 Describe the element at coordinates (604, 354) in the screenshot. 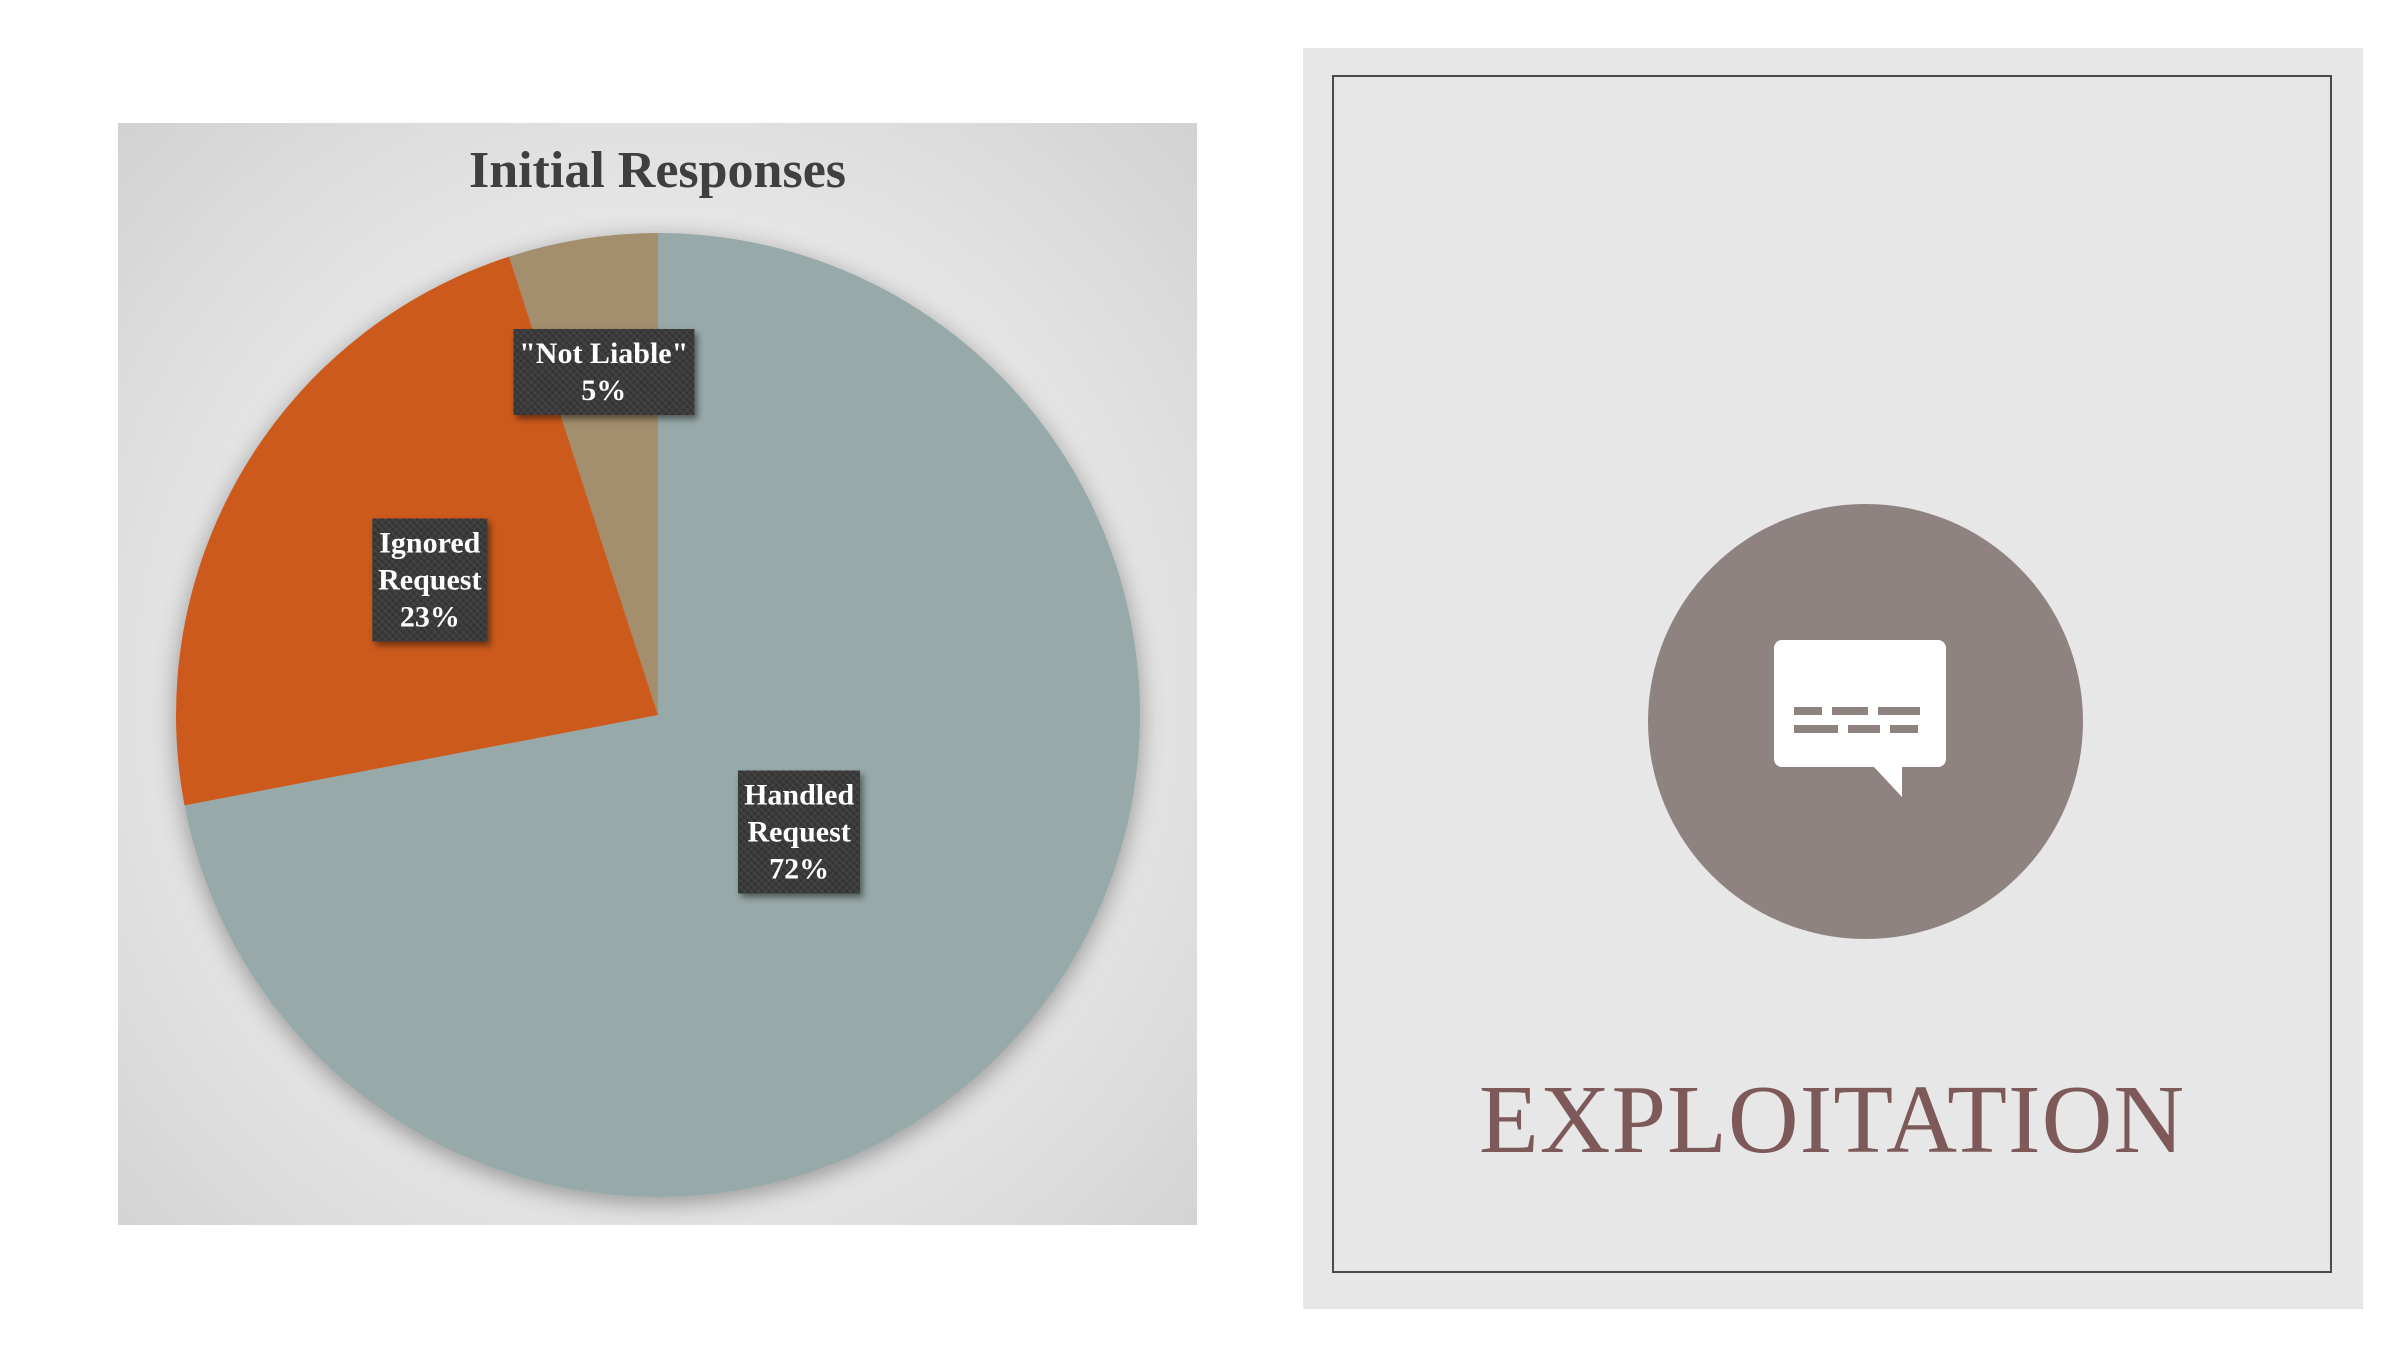

I see `slice-label-text: "Not Liable"` at that location.